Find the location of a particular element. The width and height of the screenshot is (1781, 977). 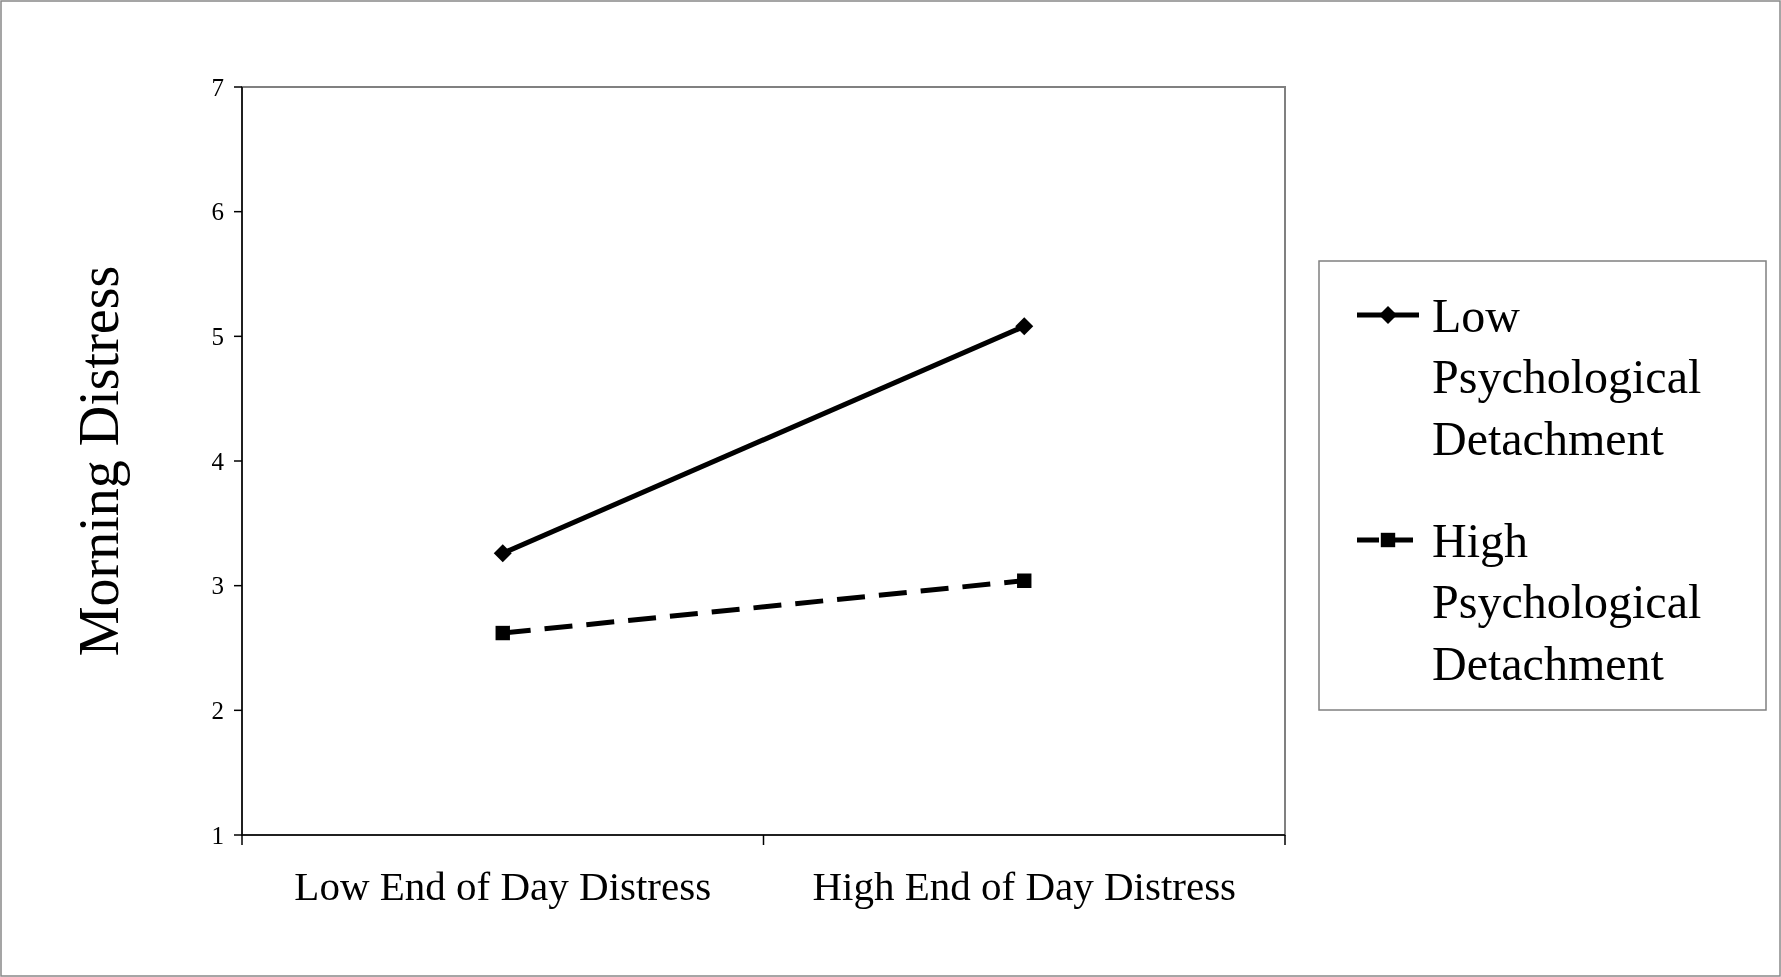

y-axis-title: Morning Distress is located at coordinates (99, 461).